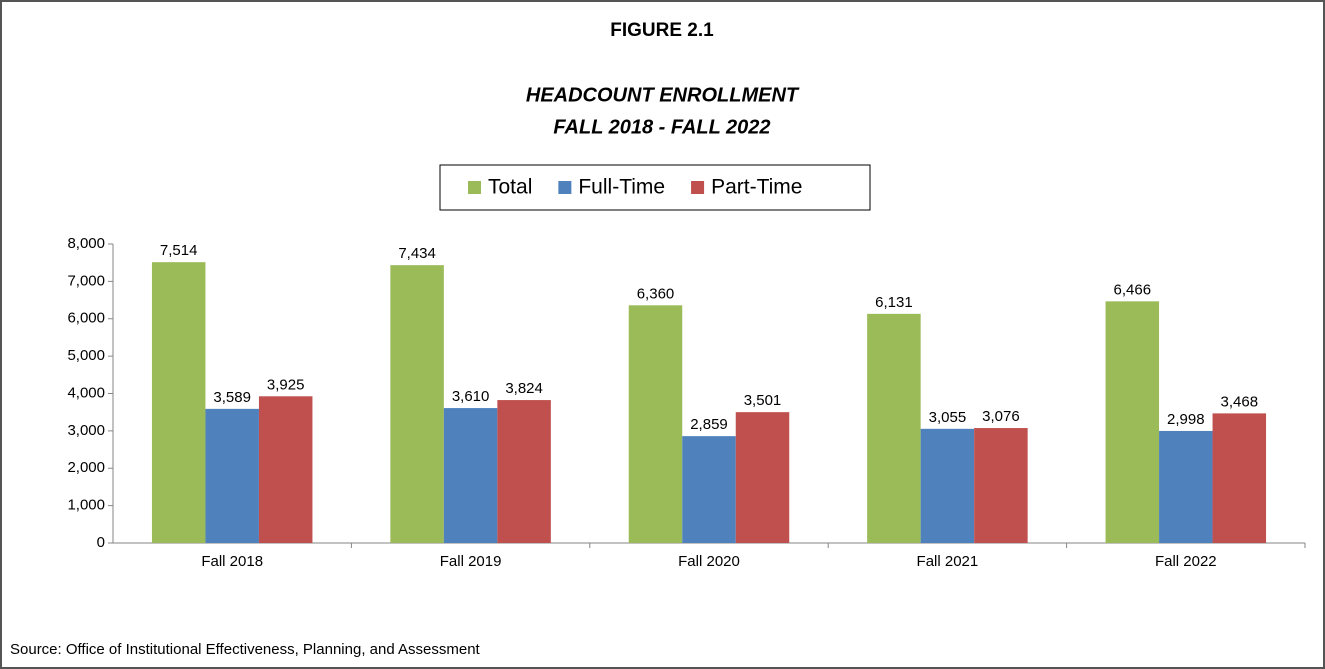  What do you see at coordinates (1133, 289) in the screenshot?
I see `data-label: 6,466` at bounding box center [1133, 289].